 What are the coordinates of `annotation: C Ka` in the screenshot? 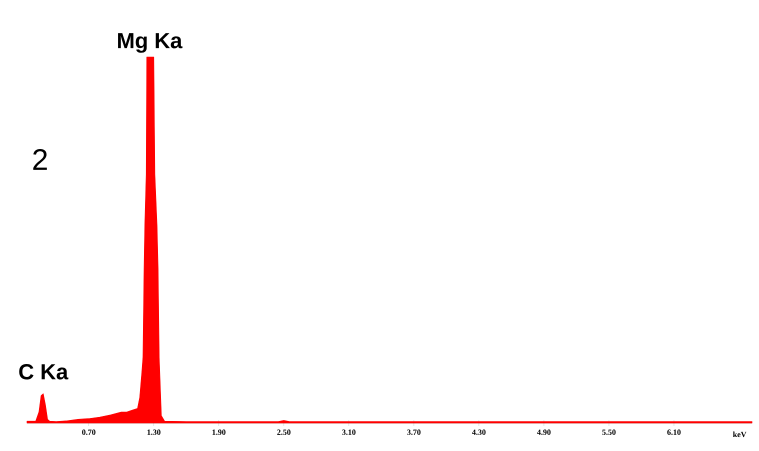 It's located at (43, 372).